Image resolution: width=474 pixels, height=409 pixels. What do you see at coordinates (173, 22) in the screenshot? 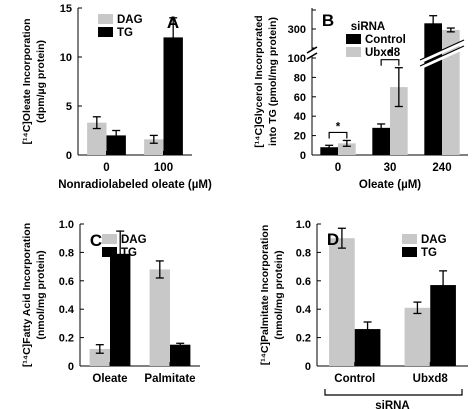
I see `panel-a-letter: A` at bounding box center [173, 22].